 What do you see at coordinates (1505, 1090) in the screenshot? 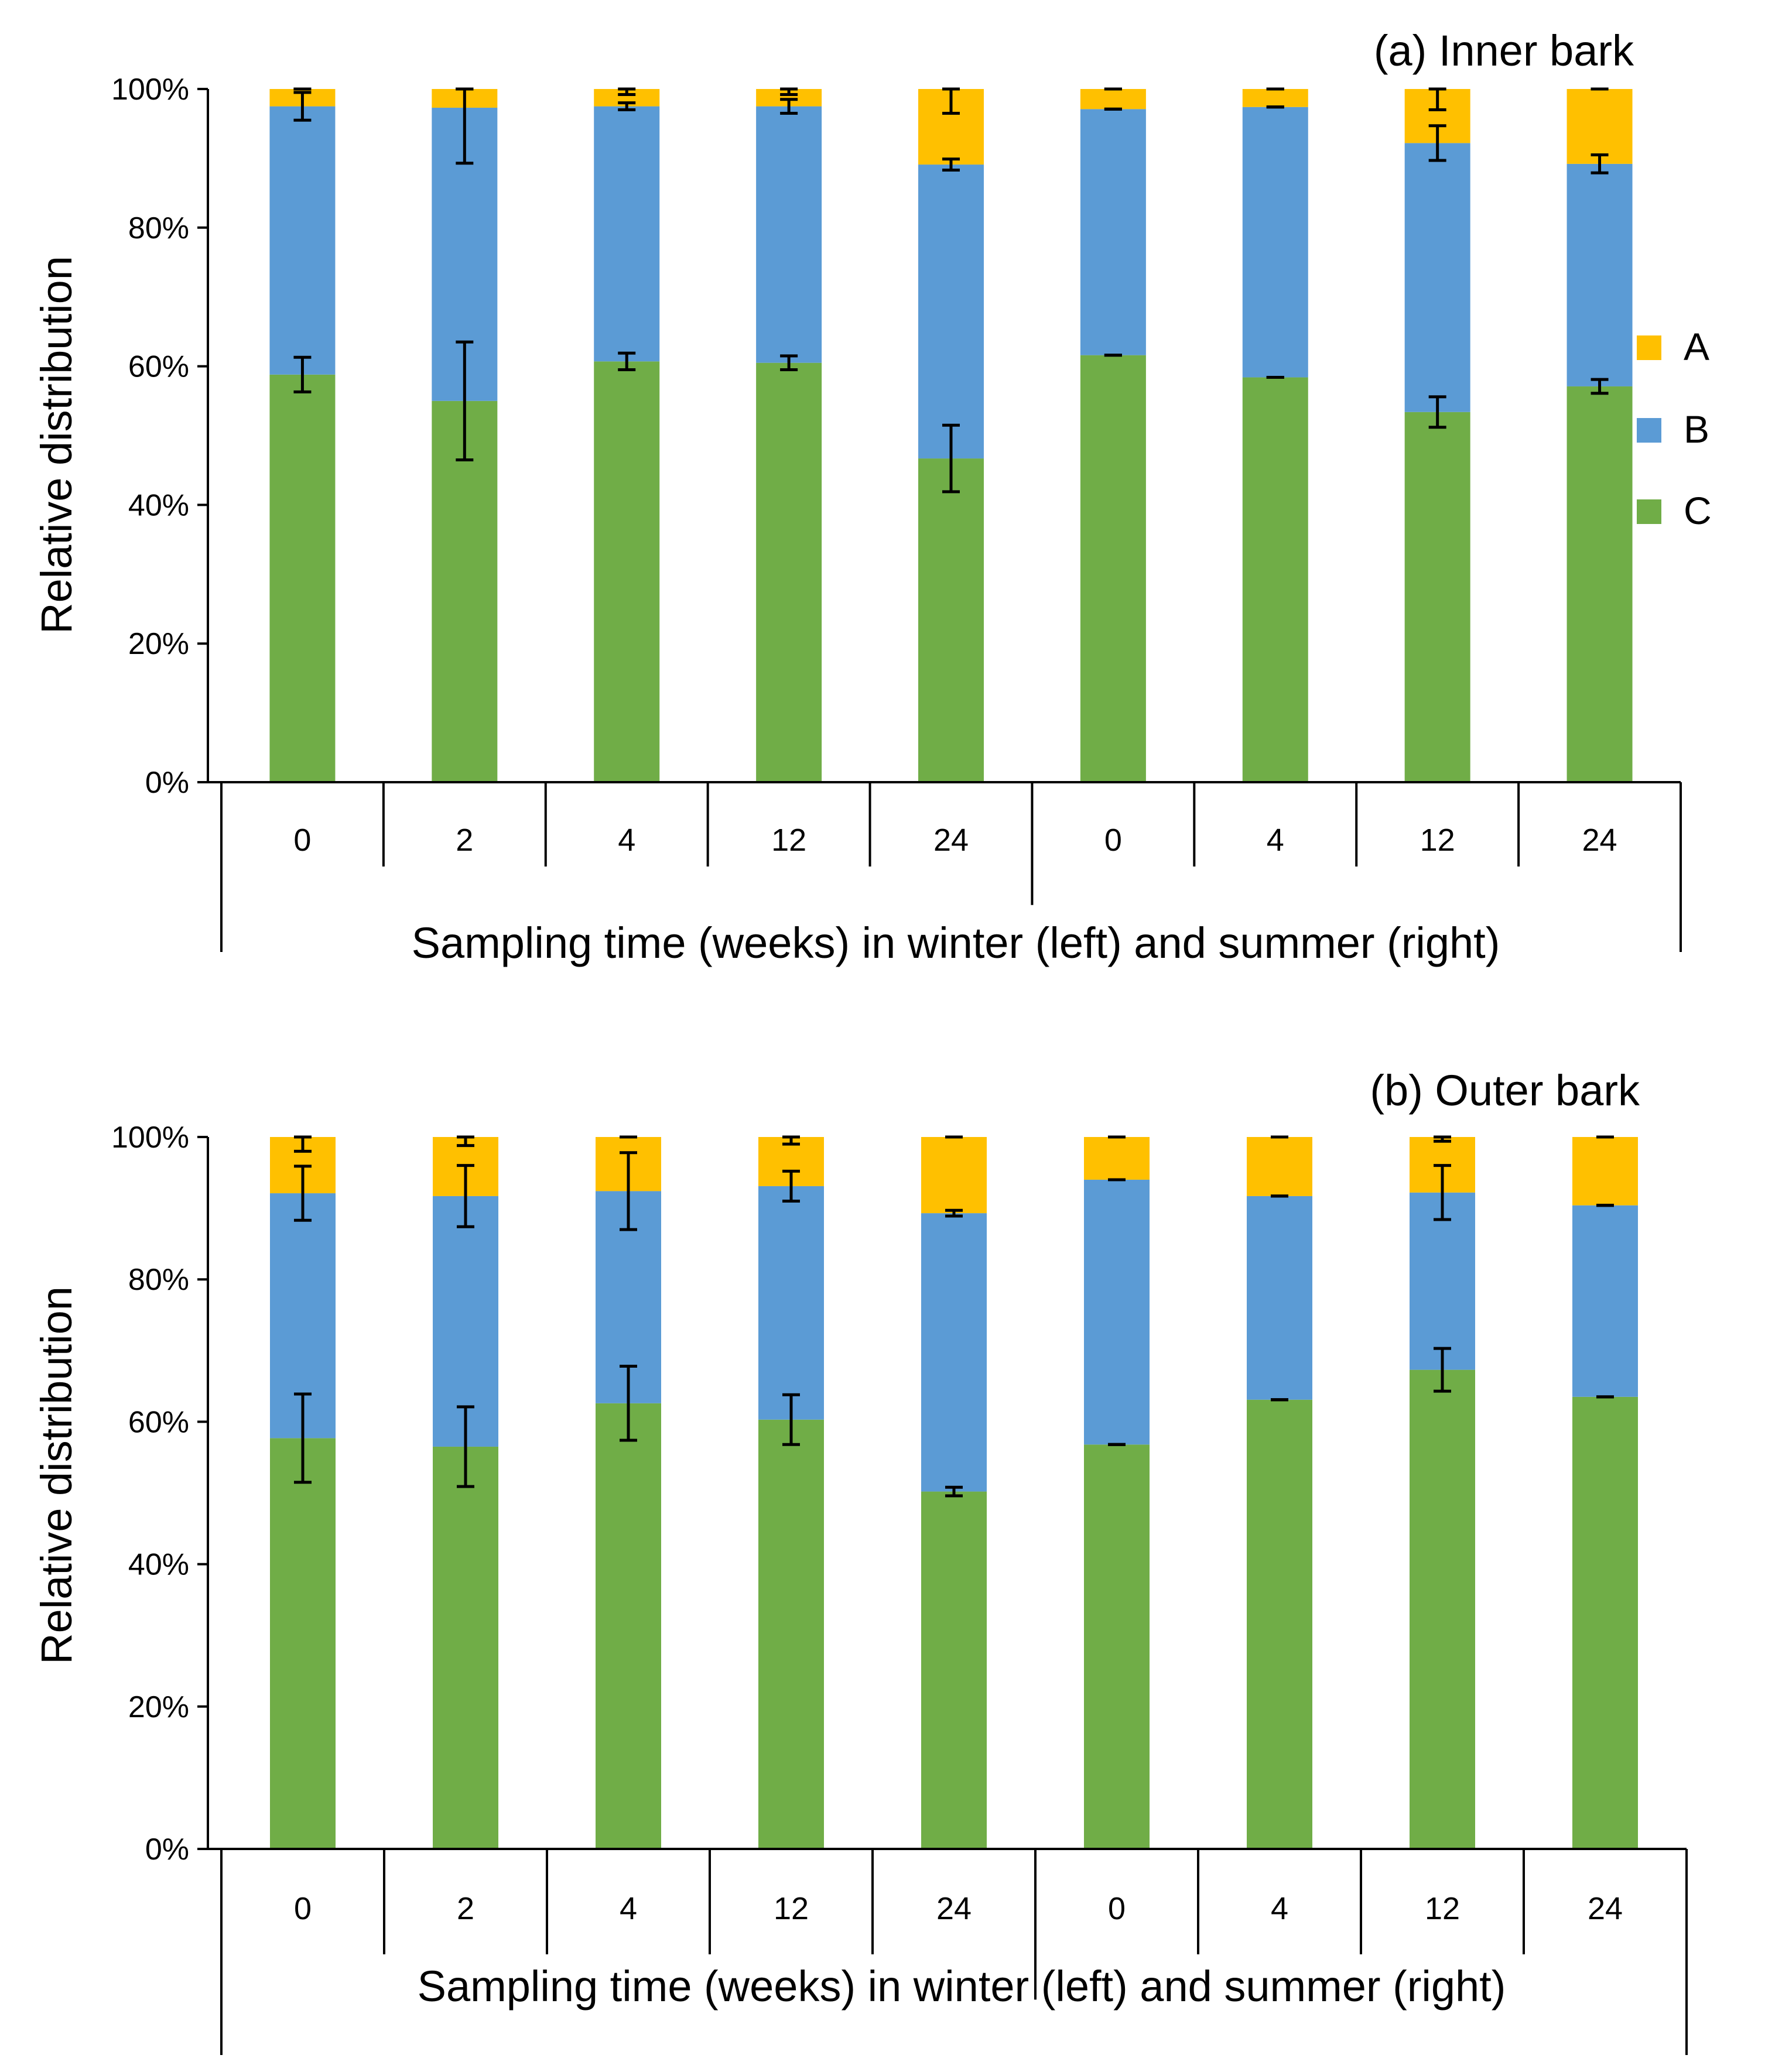
I see `panel-b-title: (b) Outer bark` at bounding box center [1505, 1090].